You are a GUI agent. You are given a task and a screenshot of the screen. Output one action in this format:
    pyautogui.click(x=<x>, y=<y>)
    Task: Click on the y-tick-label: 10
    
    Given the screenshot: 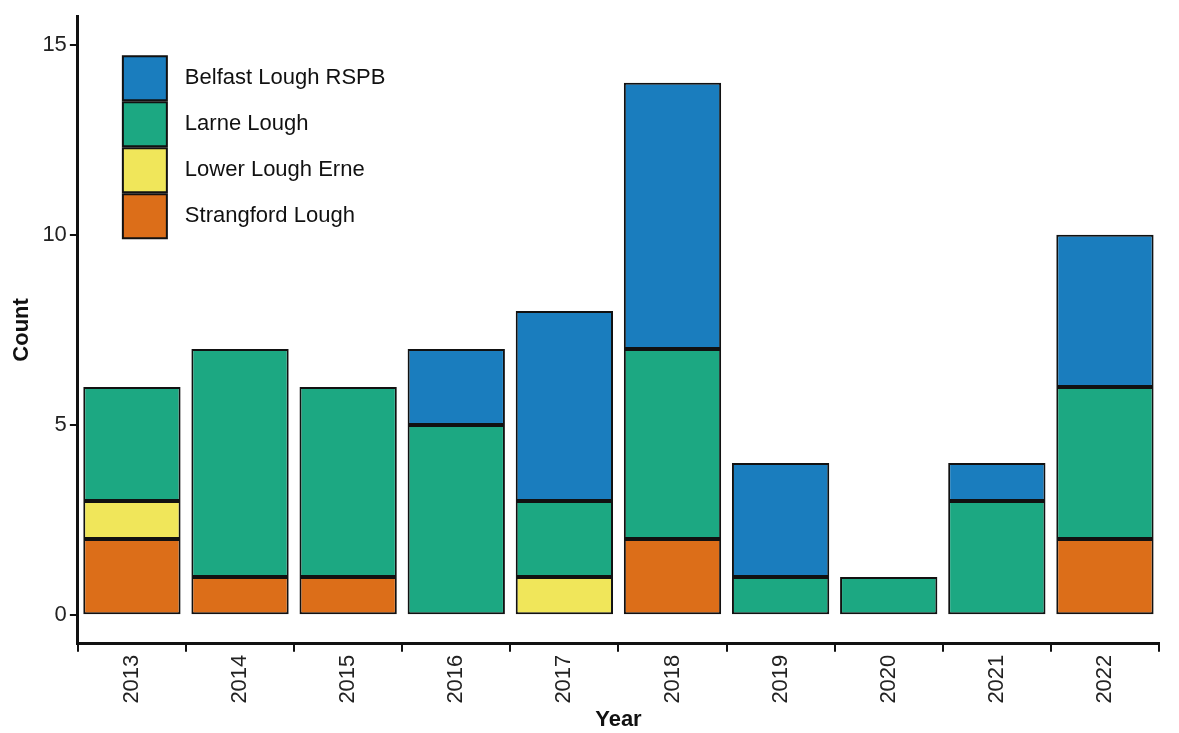 What is the action you would take?
    pyautogui.click(x=54, y=233)
    